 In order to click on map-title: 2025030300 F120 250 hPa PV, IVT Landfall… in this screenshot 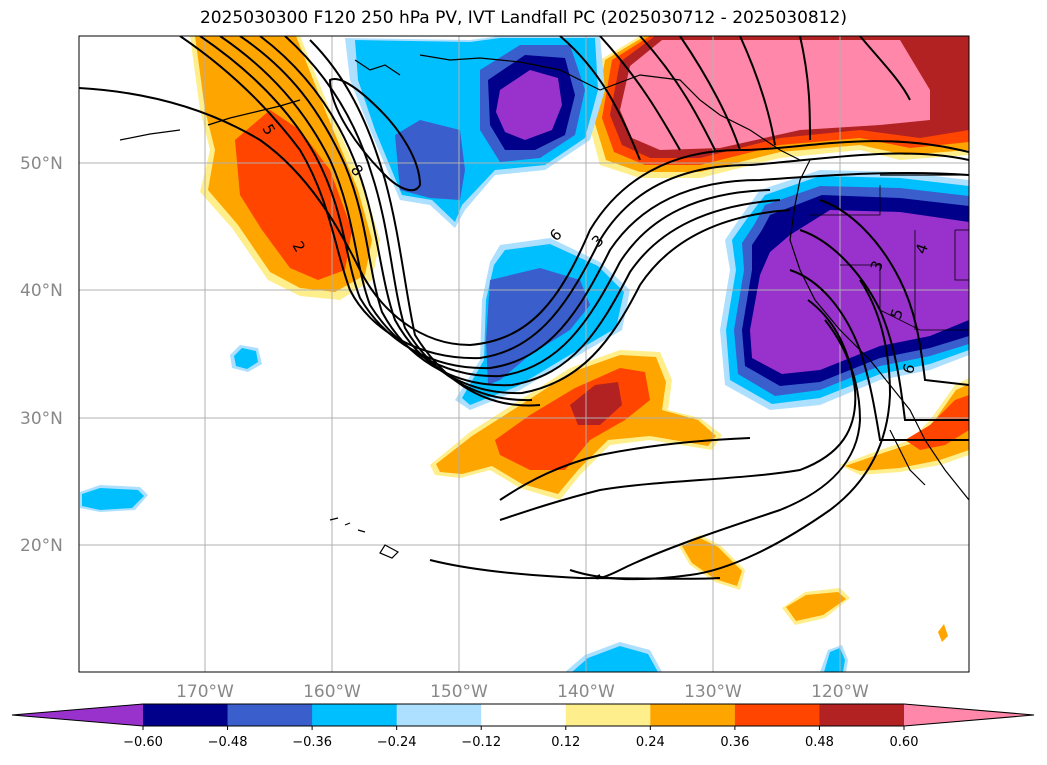, I will do `click(523, 18)`.